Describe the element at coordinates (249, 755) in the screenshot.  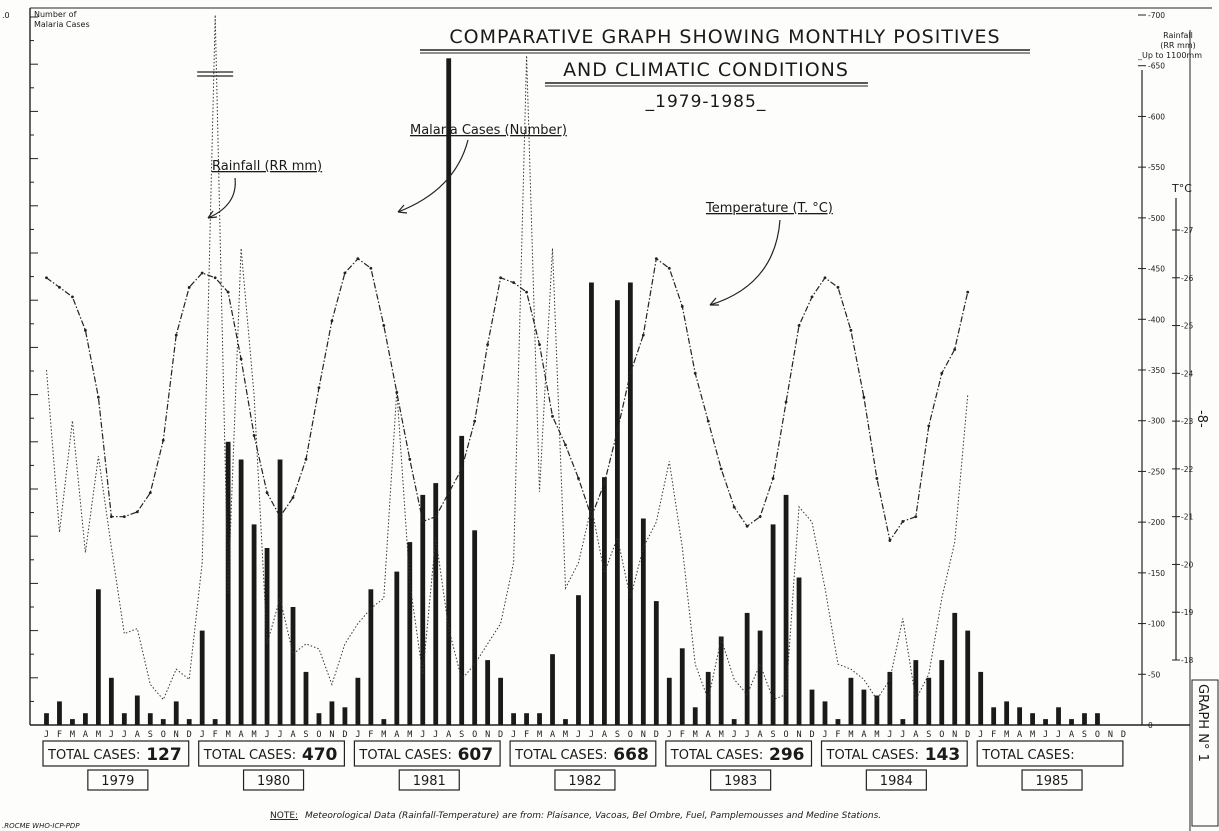
I see `total-cases-label: TOTAL CASES:` at that location.